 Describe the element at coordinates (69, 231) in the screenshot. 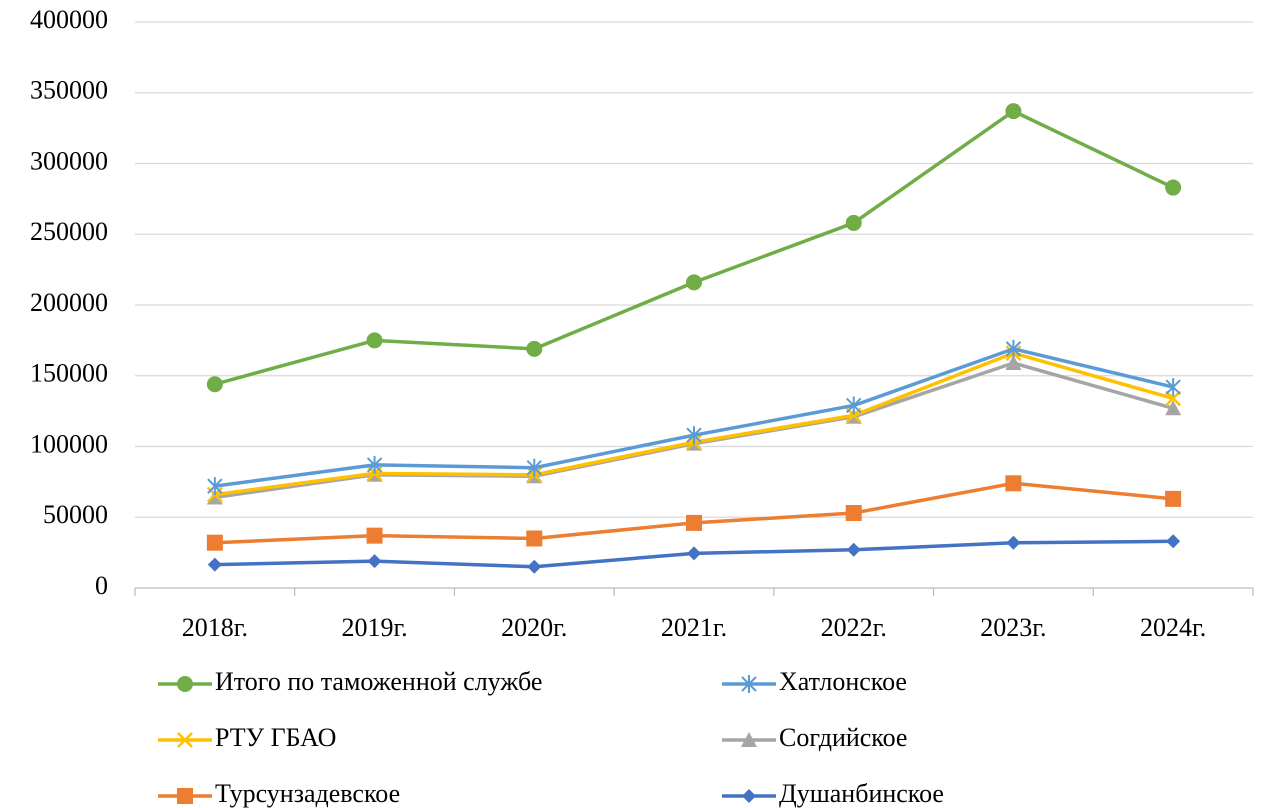

I see `y-tick-label: 250000` at that location.